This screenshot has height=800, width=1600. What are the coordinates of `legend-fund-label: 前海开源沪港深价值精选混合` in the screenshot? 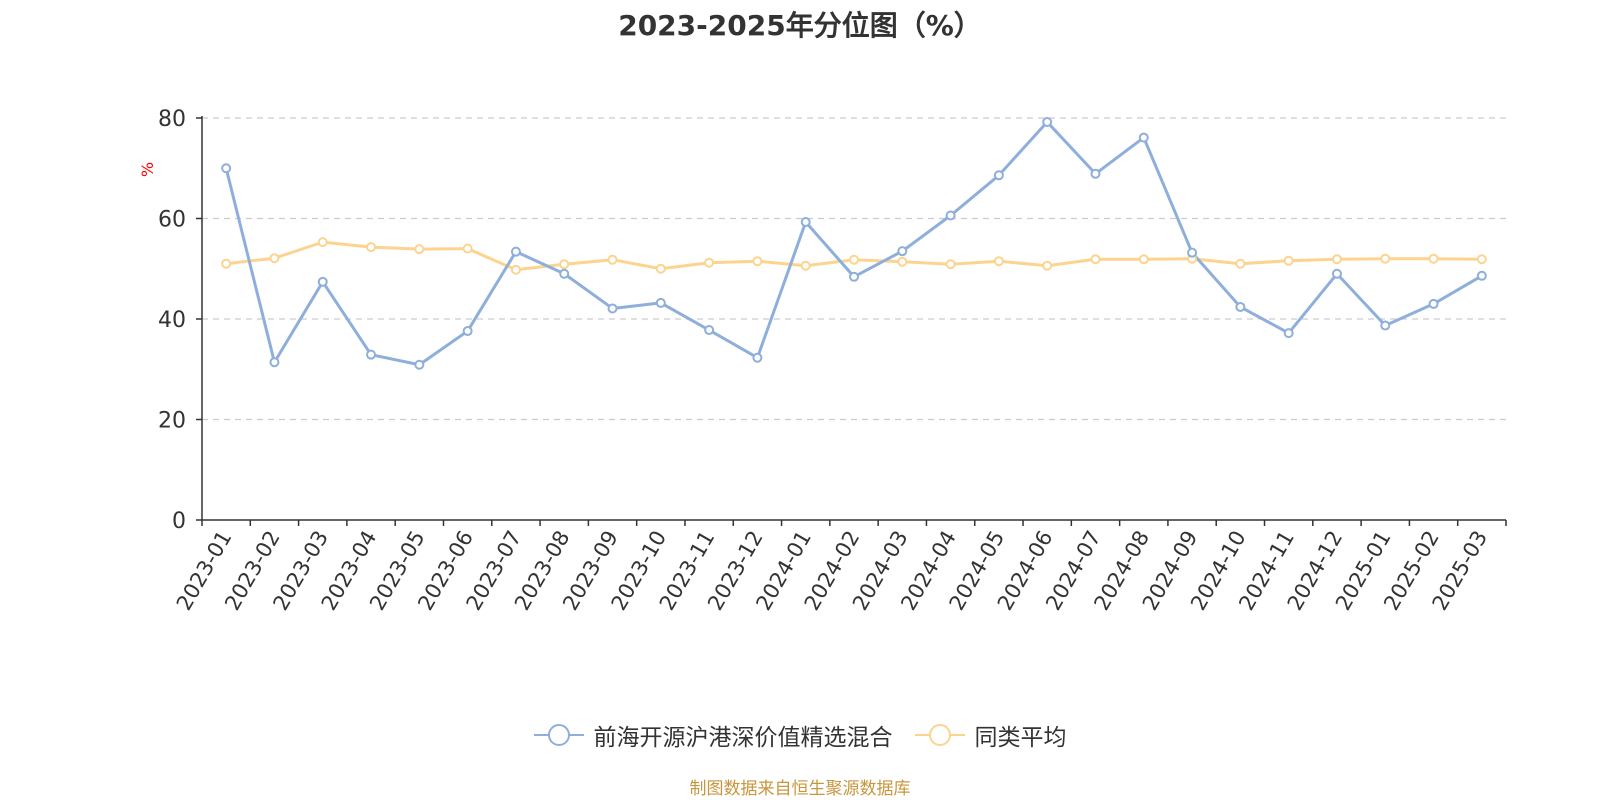 It's located at (743, 738).